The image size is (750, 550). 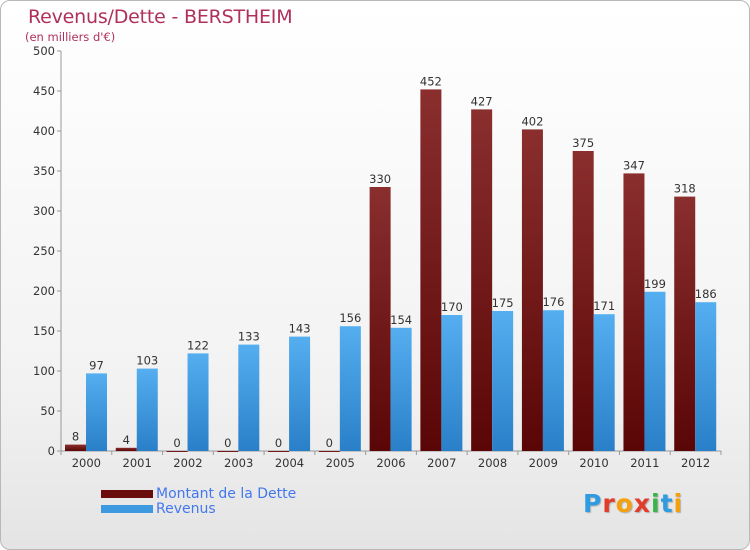 What do you see at coordinates (278, 443) in the screenshot?
I see `data-label-debt-2004: 0` at bounding box center [278, 443].